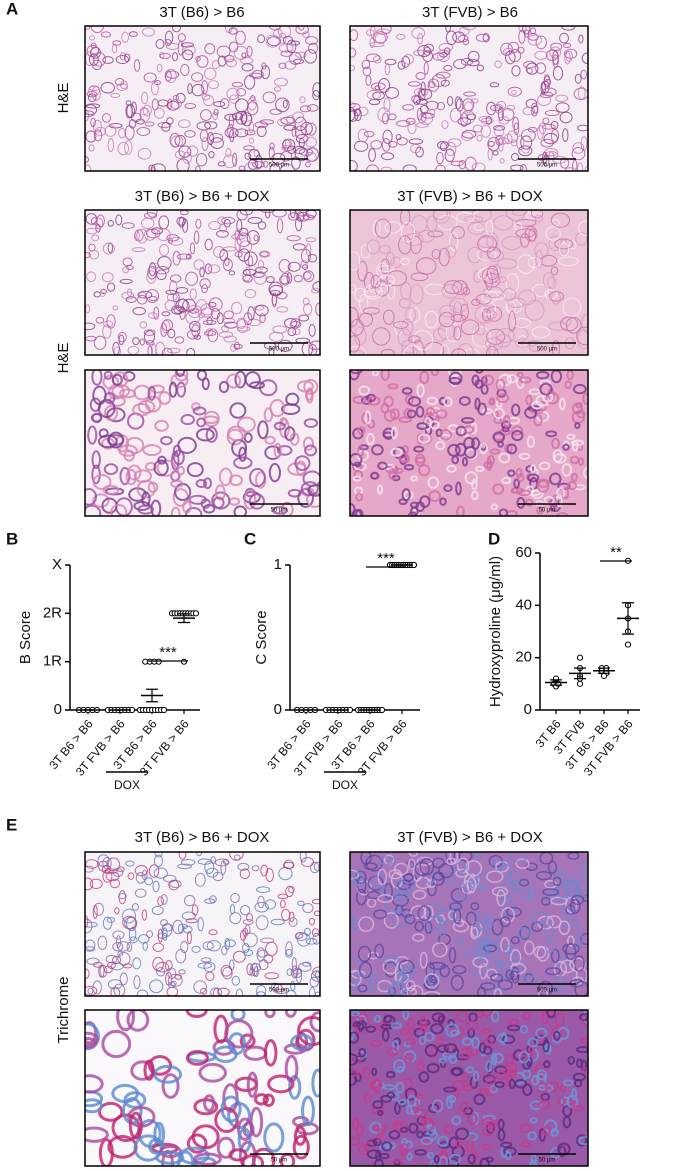 Image resolution: width=700 pixels, height=1171 pixels. What do you see at coordinates (279, 1161) in the screenshot?
I see `scale-bar-label: 50 μm` at bounding box center [279, 1161].